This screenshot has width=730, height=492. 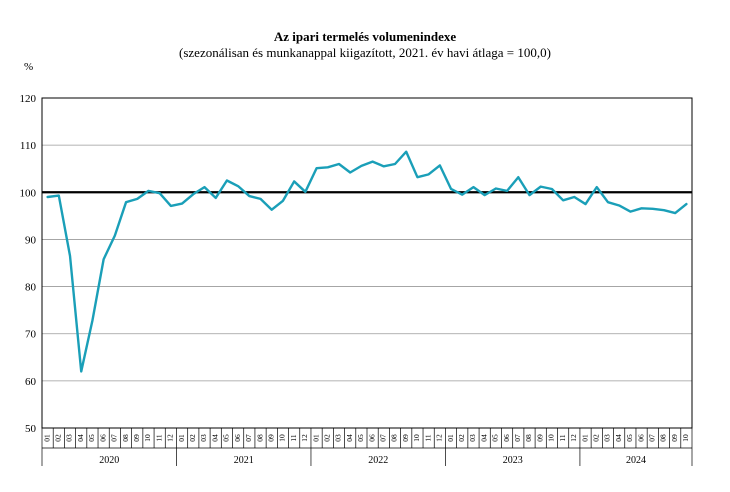 I want to click on x-year-label: 2020, so click(x=109, y=460).